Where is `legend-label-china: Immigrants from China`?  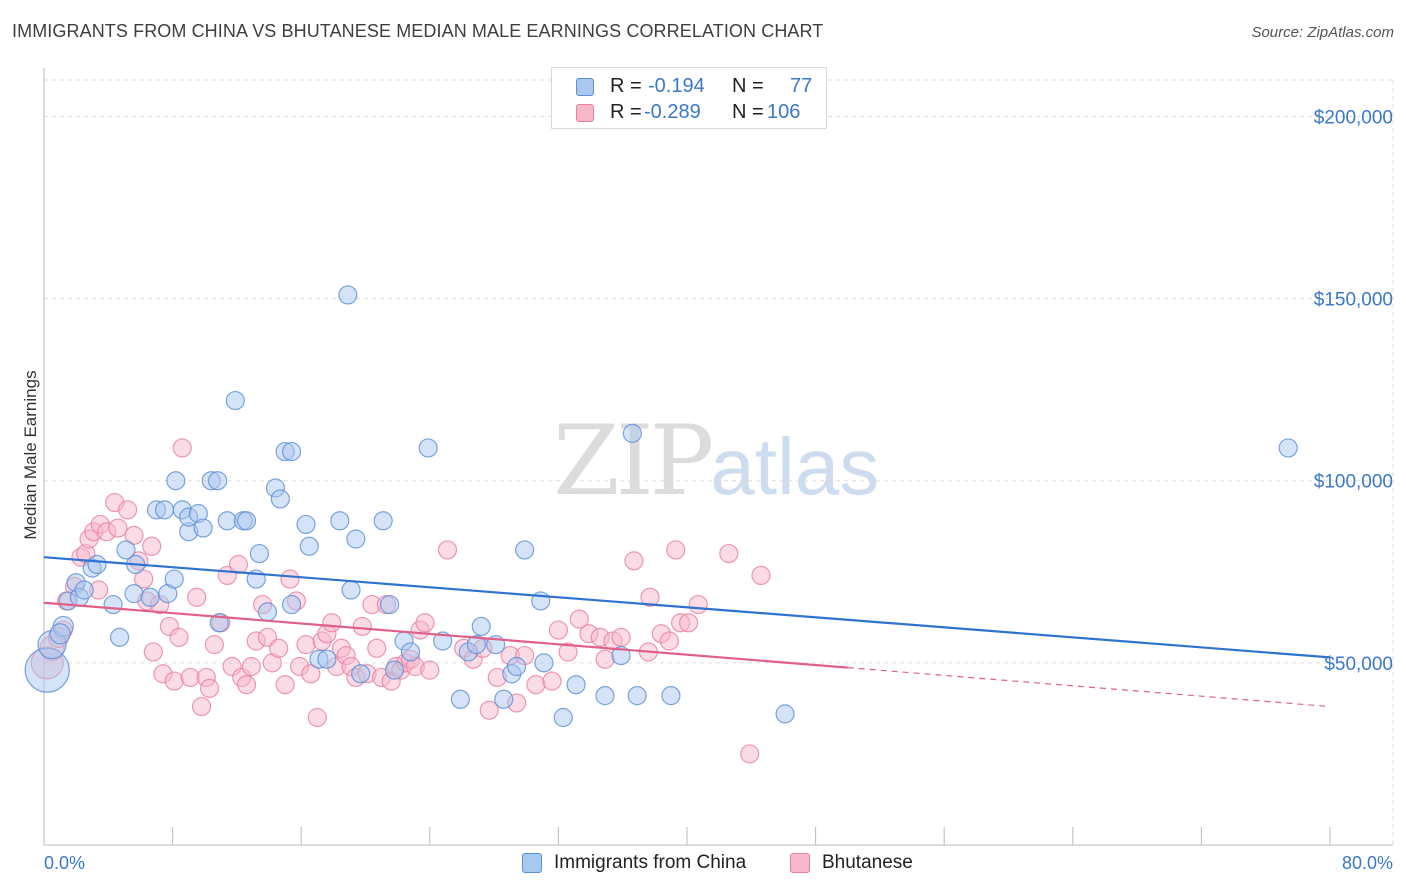 legend-label-china: Immigrants from China is located at coordinates (650, 862).